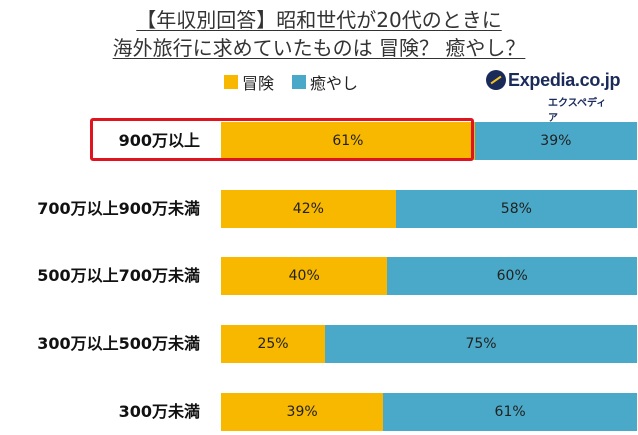  I want to click on bar-row: 42% 58%, so click(429, 209).